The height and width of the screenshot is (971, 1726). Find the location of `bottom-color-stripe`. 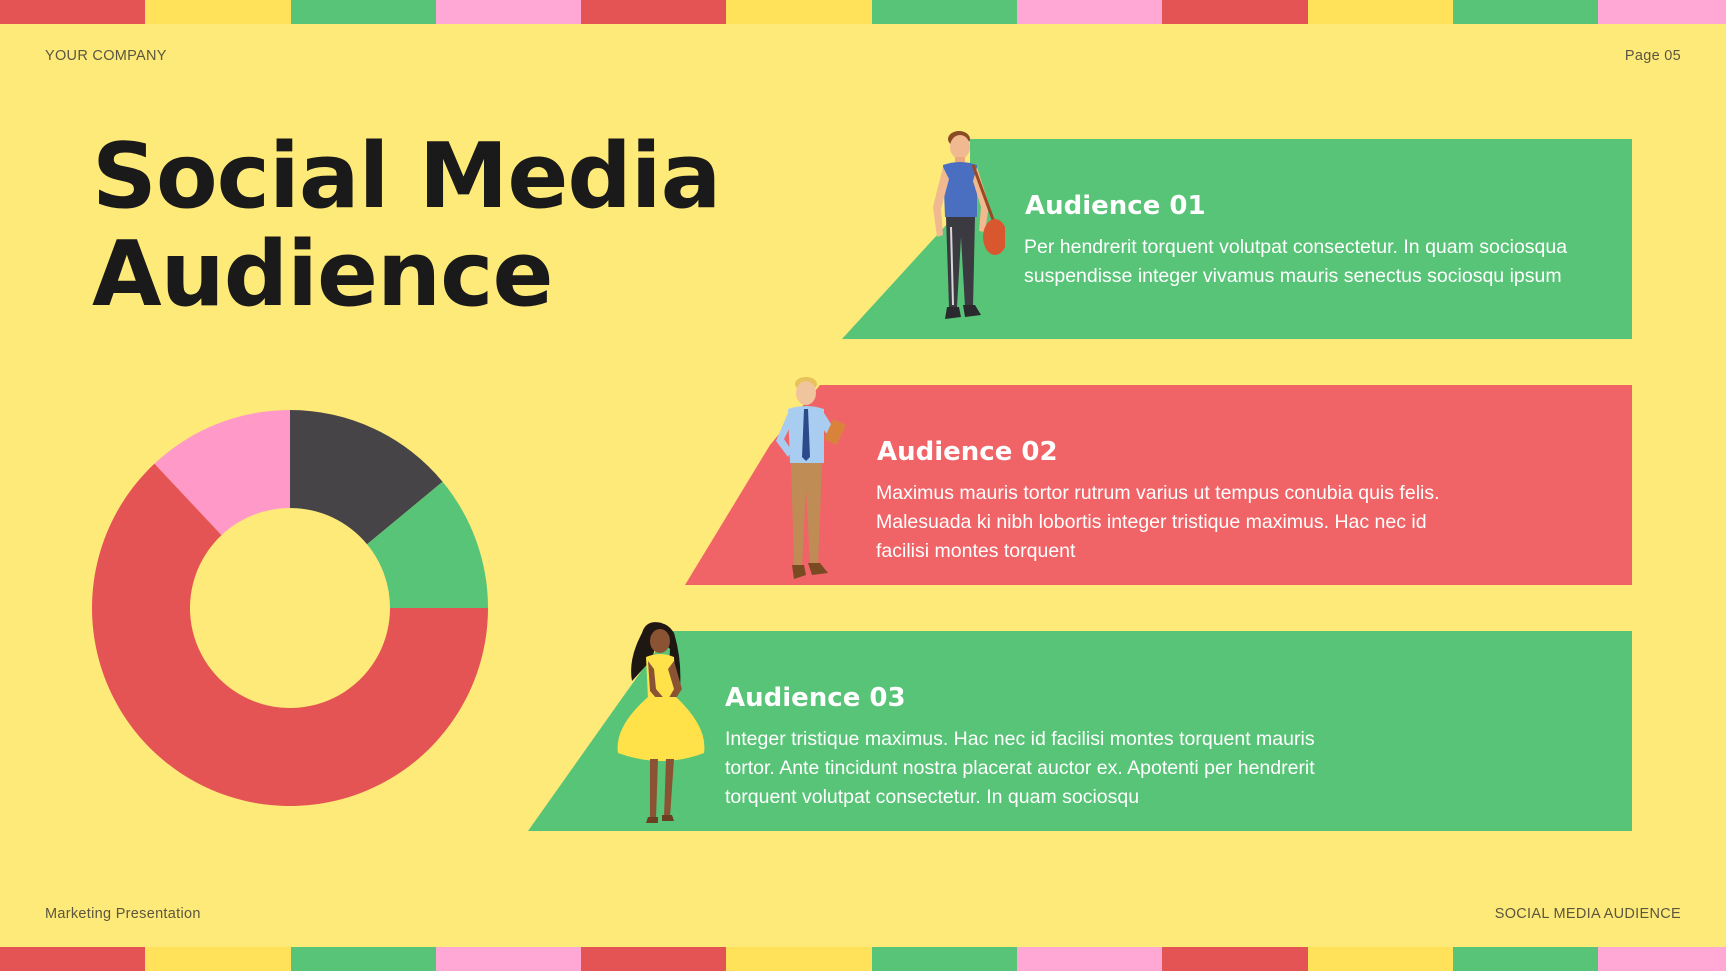

bottom-color-stripe is located at coordinates (863, 959).